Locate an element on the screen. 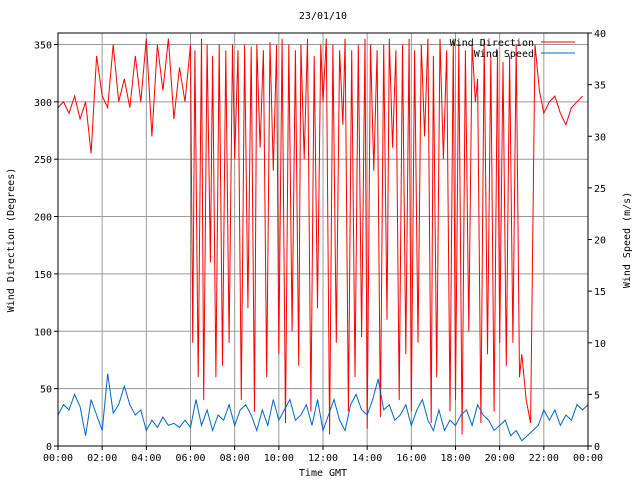 The width and height of the screenshot is (640, 485). legend-label-wind-direction: Wind Direction is located at coordinates (492, 43).